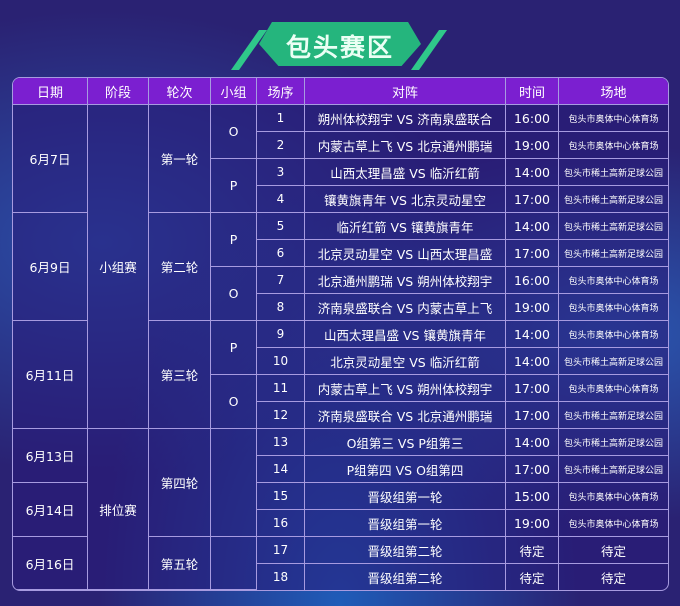 The image size is (680, 606). Describe the element at coordinates (281, 253) in the screenshot. I see `match-number: 6` at that location.